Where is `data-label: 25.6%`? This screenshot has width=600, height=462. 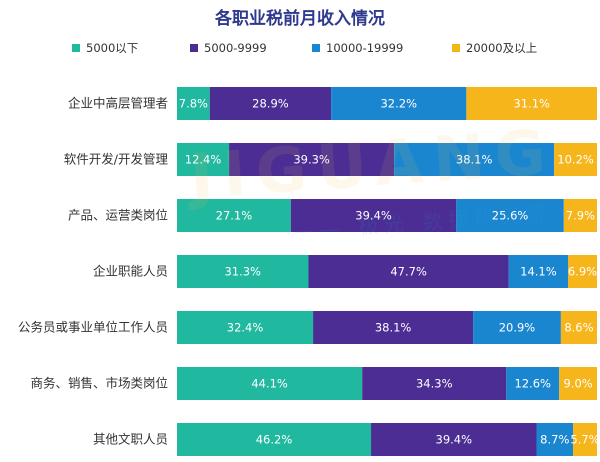 data-label: 25.6% is located at coordinates (510, 216).